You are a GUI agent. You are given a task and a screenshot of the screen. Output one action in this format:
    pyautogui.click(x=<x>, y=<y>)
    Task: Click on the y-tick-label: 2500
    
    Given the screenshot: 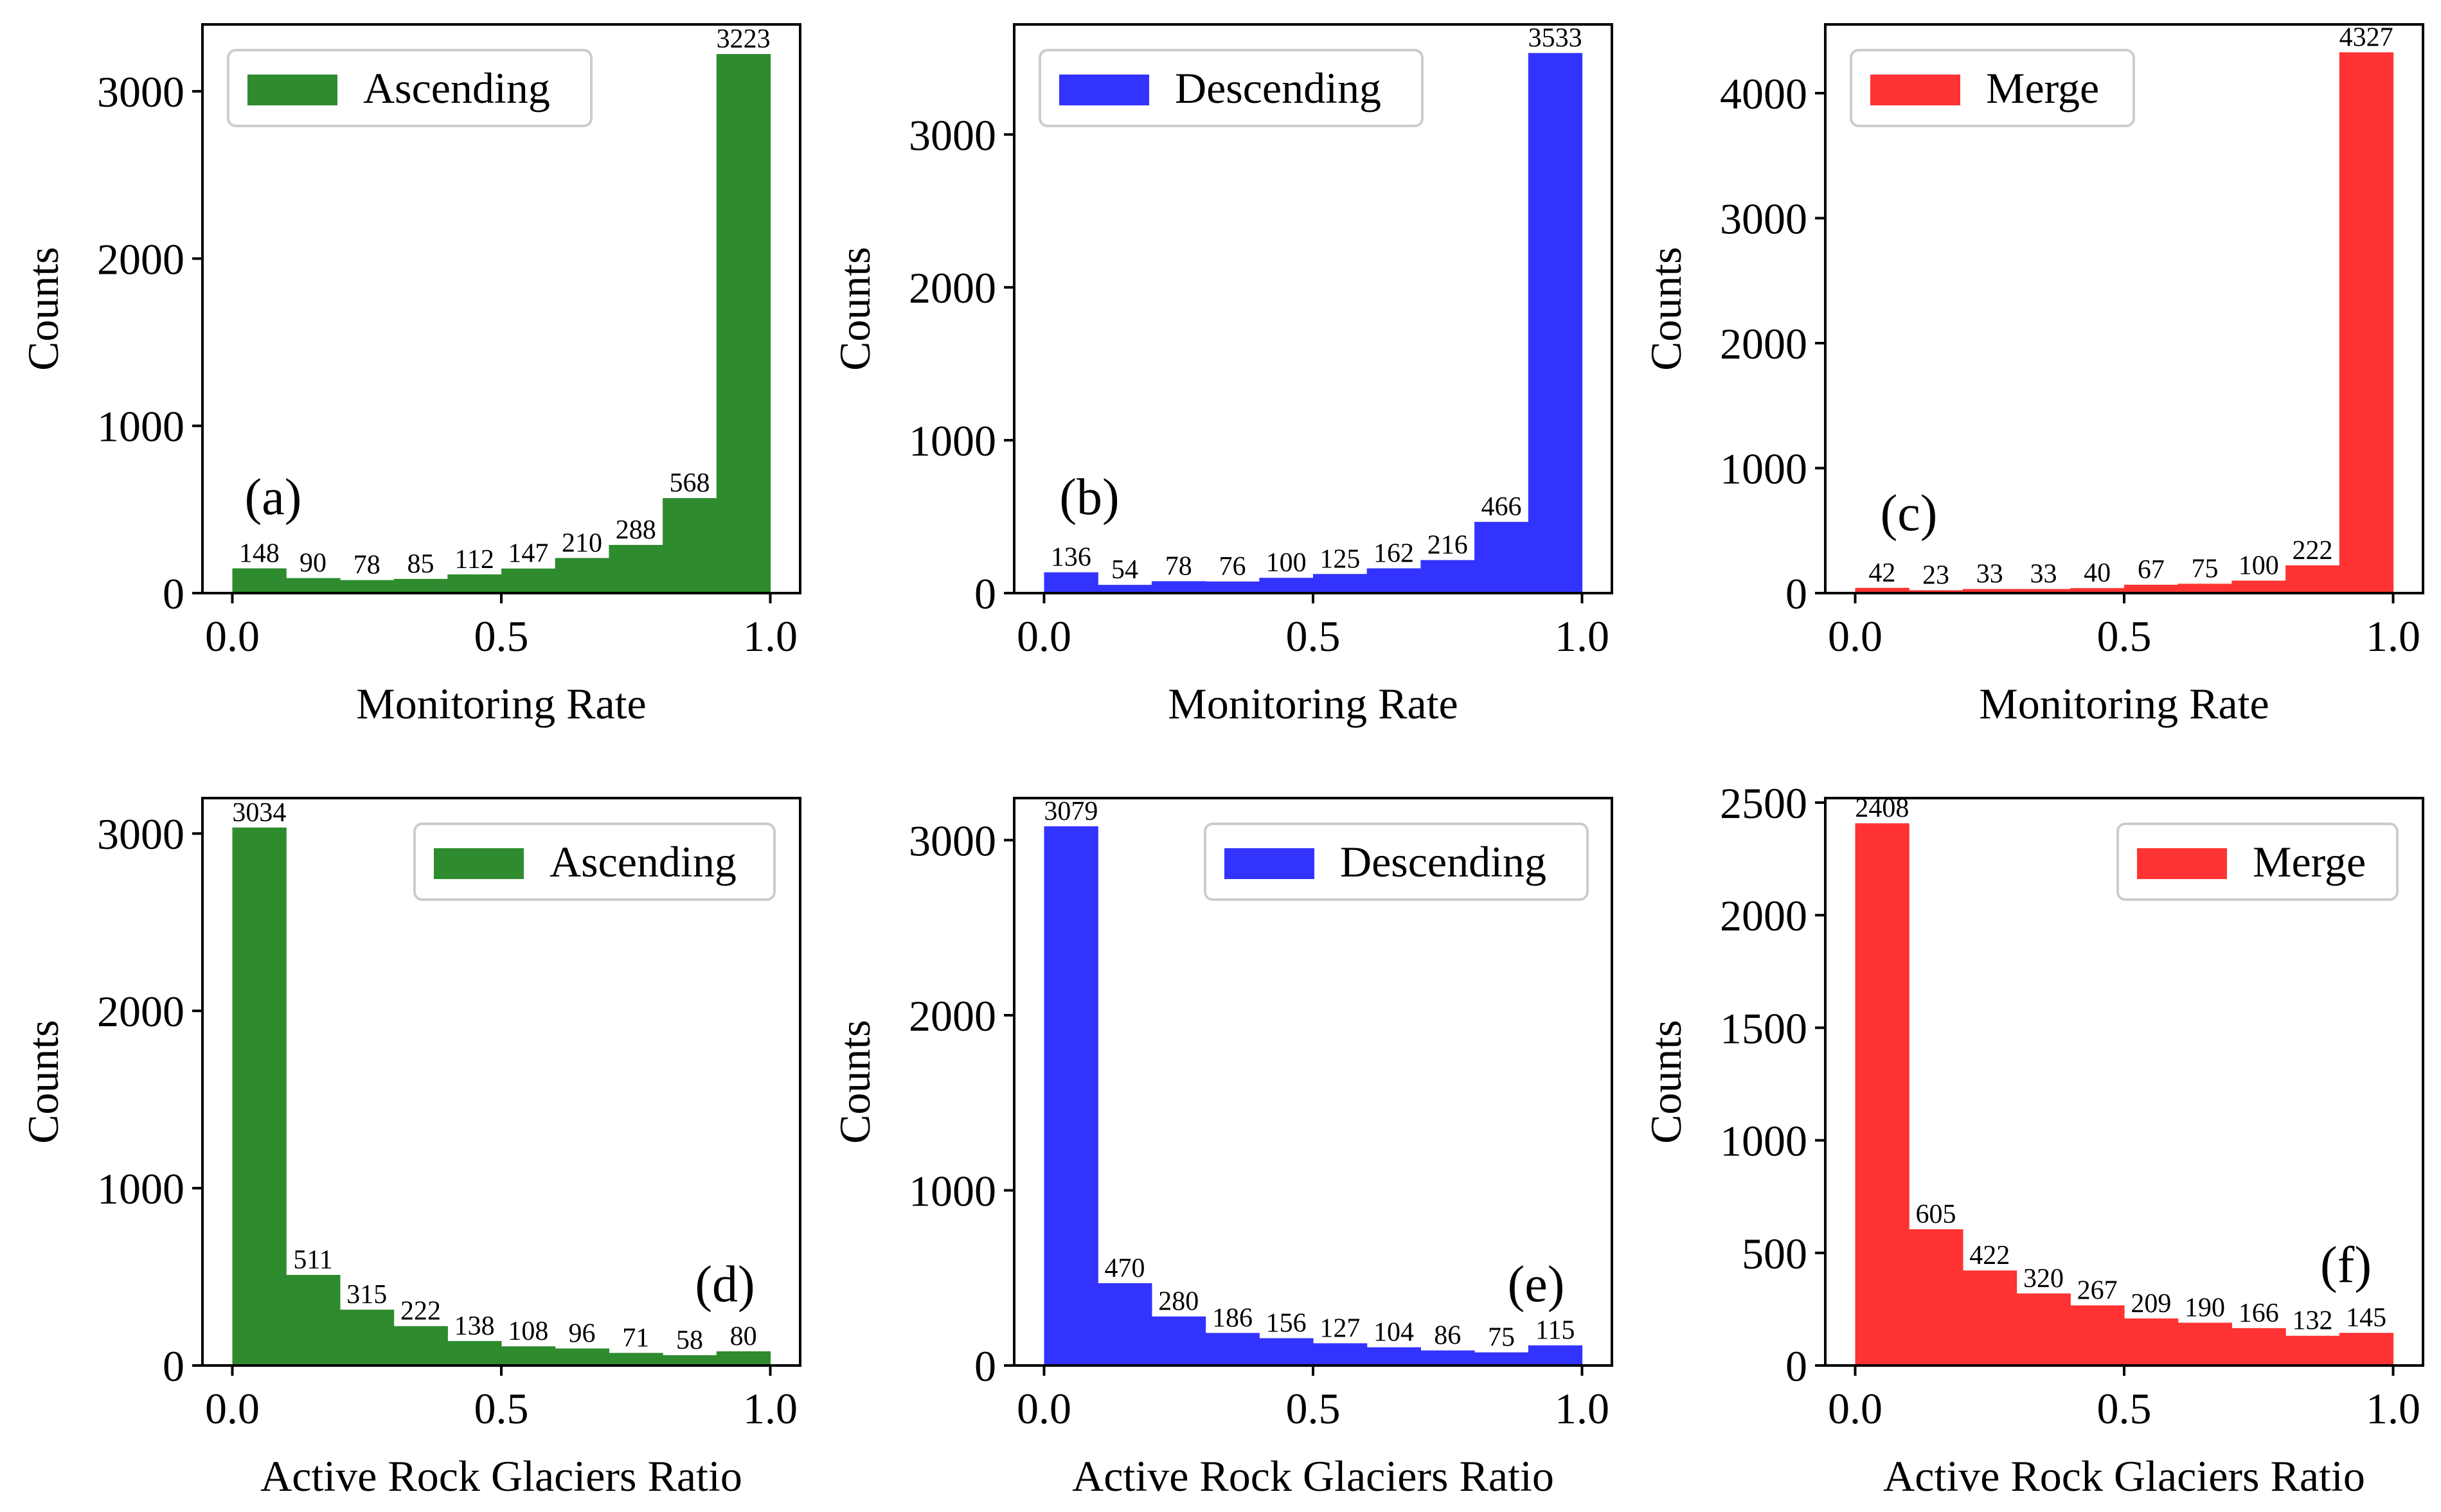 What is the action you would take?
    pyautogui.click(x=1763, y=803)
    